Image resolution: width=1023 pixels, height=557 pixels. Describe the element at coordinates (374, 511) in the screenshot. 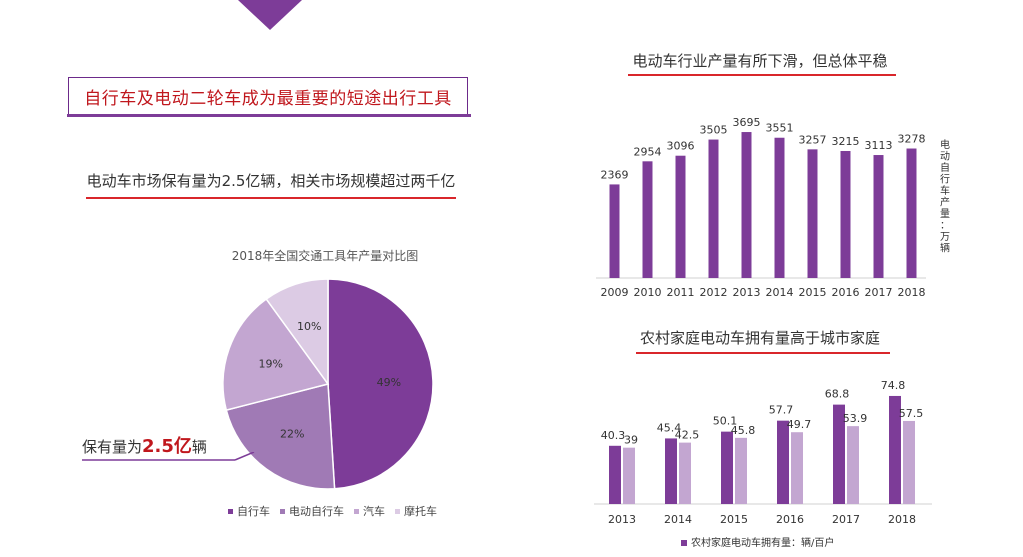

I see `pie-legend-label-2: 汽车` at that location.